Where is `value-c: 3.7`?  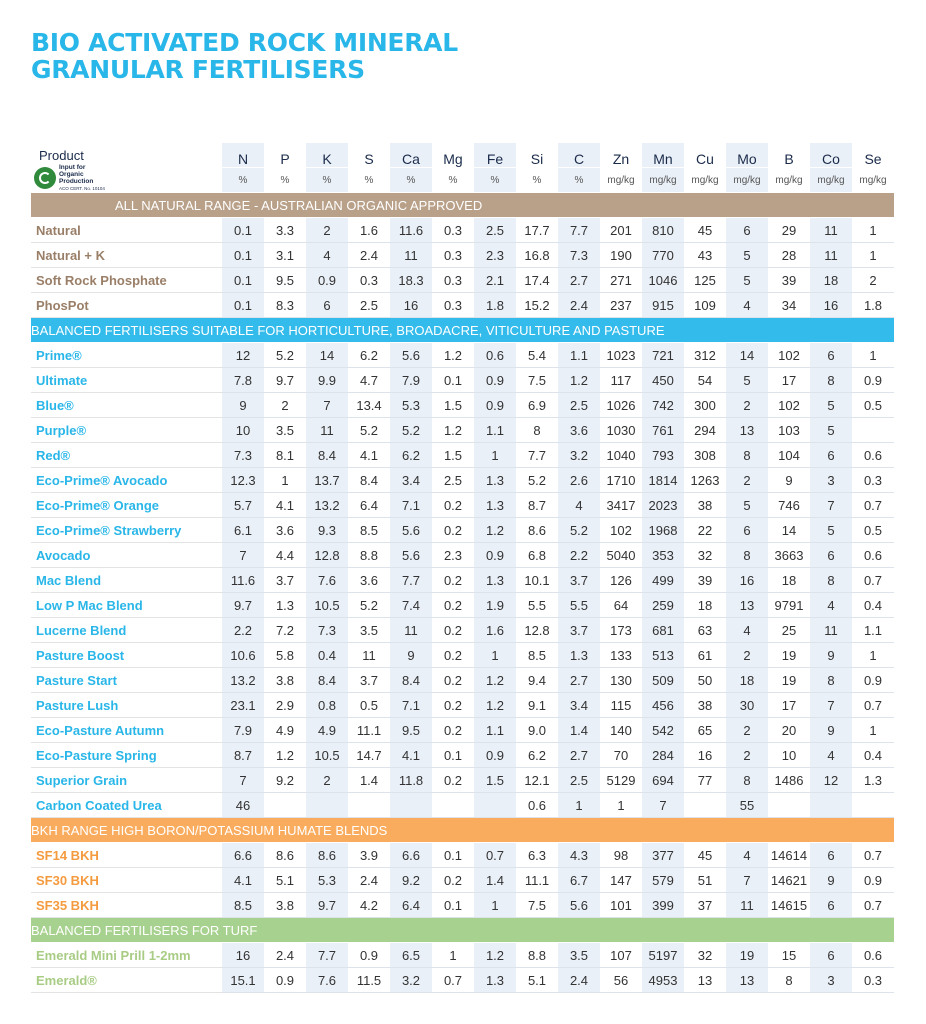
value-c: 3.7 is located at coordinates (579, 580).